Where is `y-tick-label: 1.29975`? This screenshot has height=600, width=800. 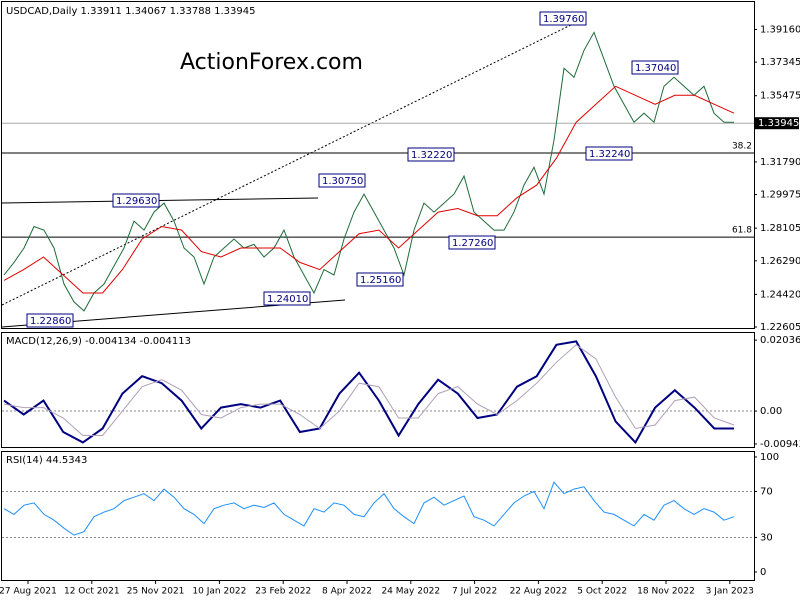
y-tick-label: 1.29975 is located at coordinates (780, 195).